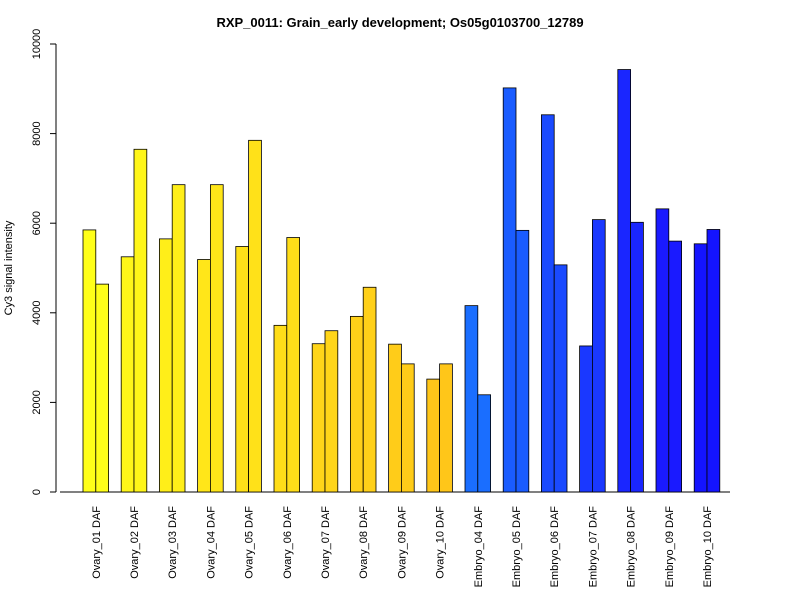  What do you see at coordinates (708, 547) in the screenshot?
I see `category-label: Embryo_10 DAF` at bounding box center [708, 547].